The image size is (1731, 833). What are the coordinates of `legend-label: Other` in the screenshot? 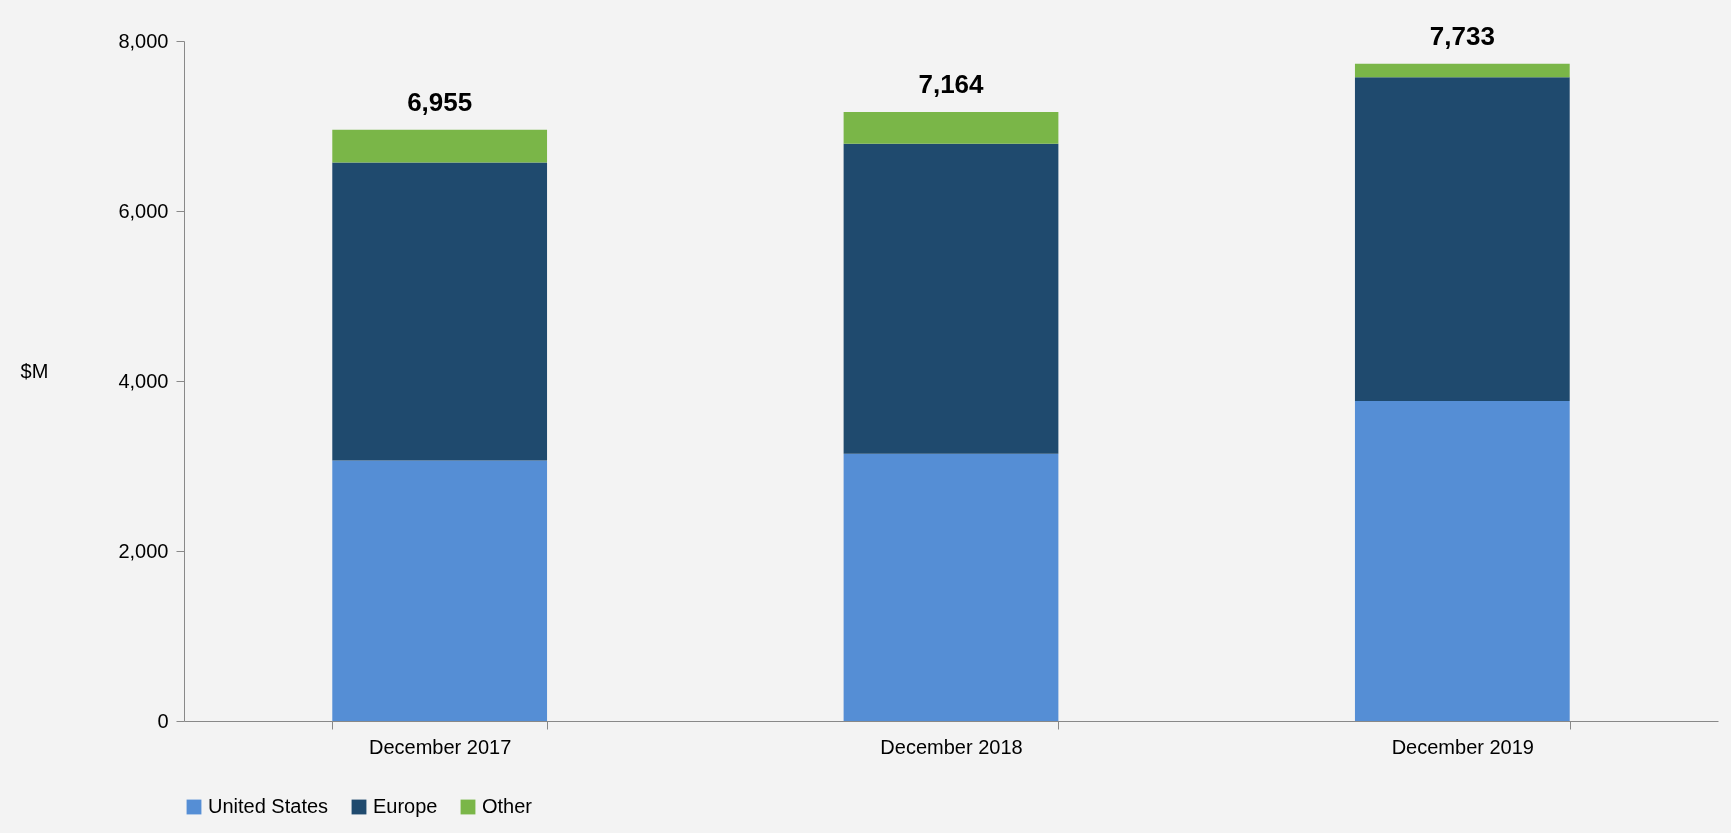 It's located at (507, 806).